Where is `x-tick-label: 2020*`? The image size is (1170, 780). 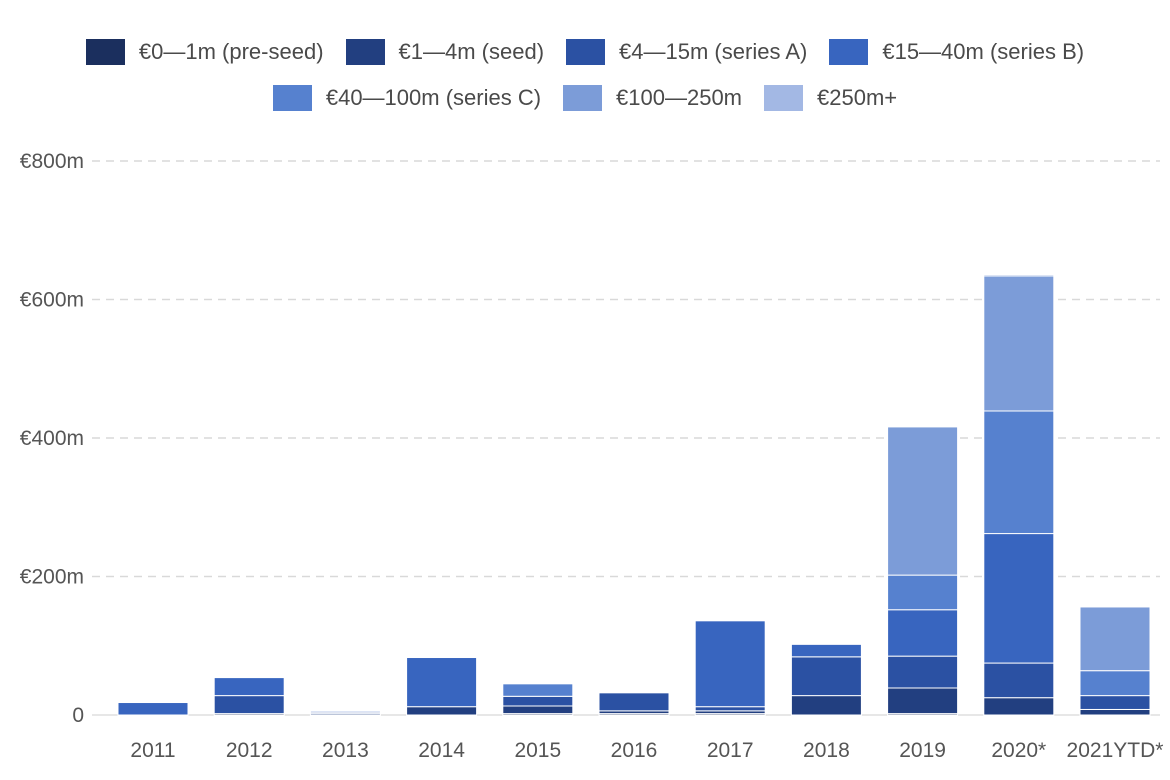 x-tick-label: 2020* is located at coordinates (1018, 750).